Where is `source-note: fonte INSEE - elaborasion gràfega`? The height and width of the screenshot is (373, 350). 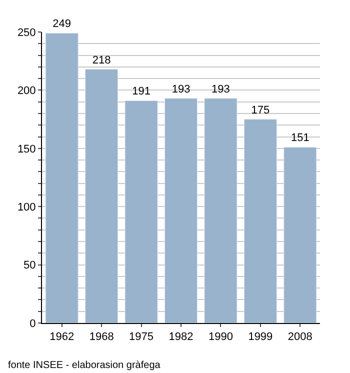 source-note: fonte INSEE - elaborasion gràfega is located at coordinates (84, 365).